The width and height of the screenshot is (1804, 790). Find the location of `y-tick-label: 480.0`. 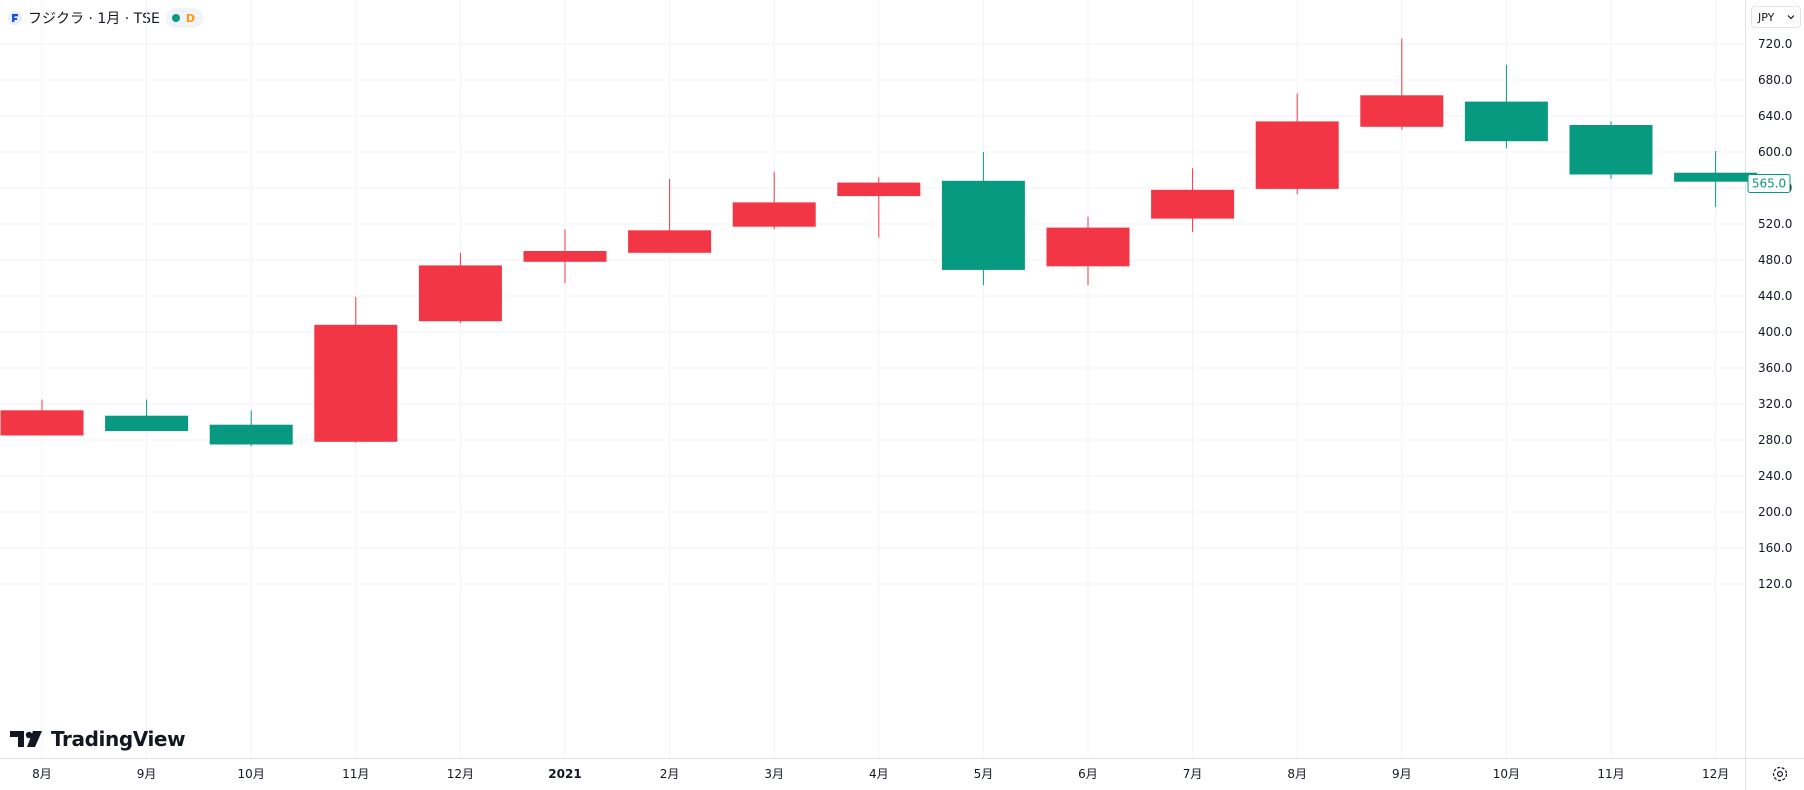

y-tick-label: 480.0 is located at coordinates (1775, 260).